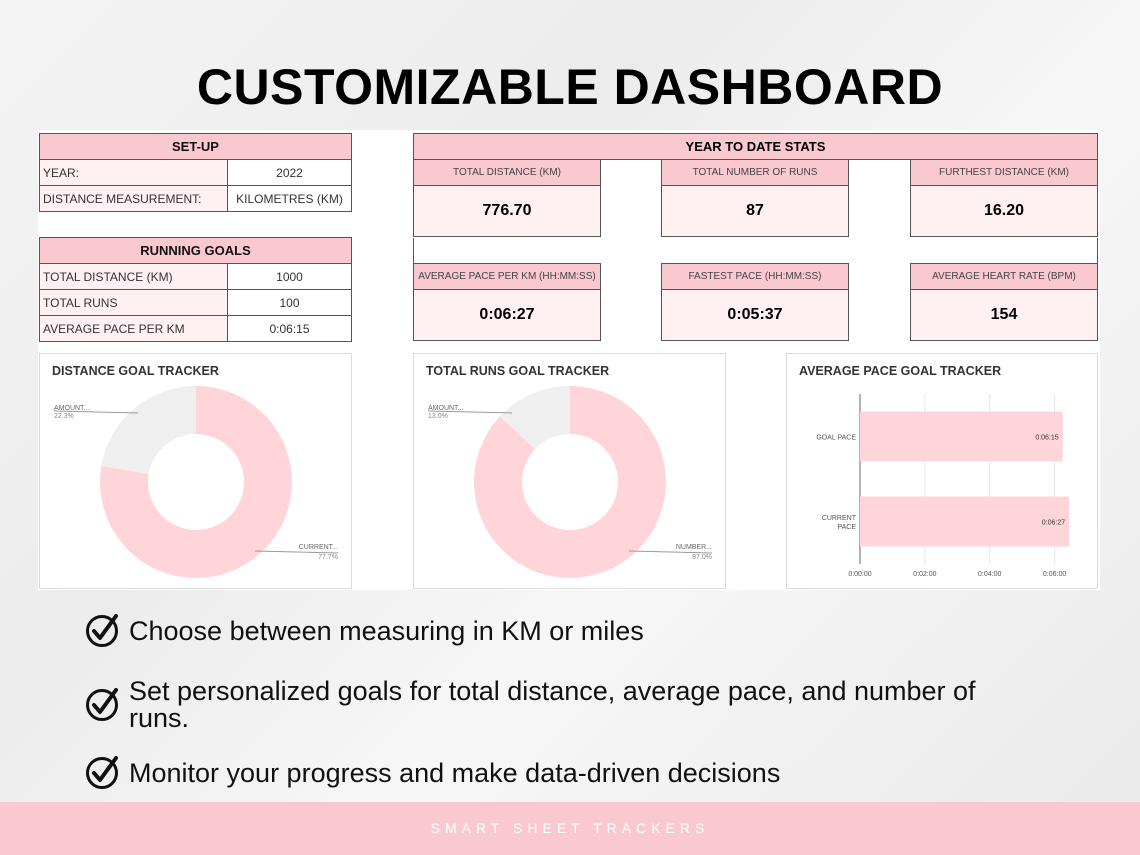 The image size is (1140, 855). I want to click on x-tick-label: 0:06:00, so click(1054, 574).